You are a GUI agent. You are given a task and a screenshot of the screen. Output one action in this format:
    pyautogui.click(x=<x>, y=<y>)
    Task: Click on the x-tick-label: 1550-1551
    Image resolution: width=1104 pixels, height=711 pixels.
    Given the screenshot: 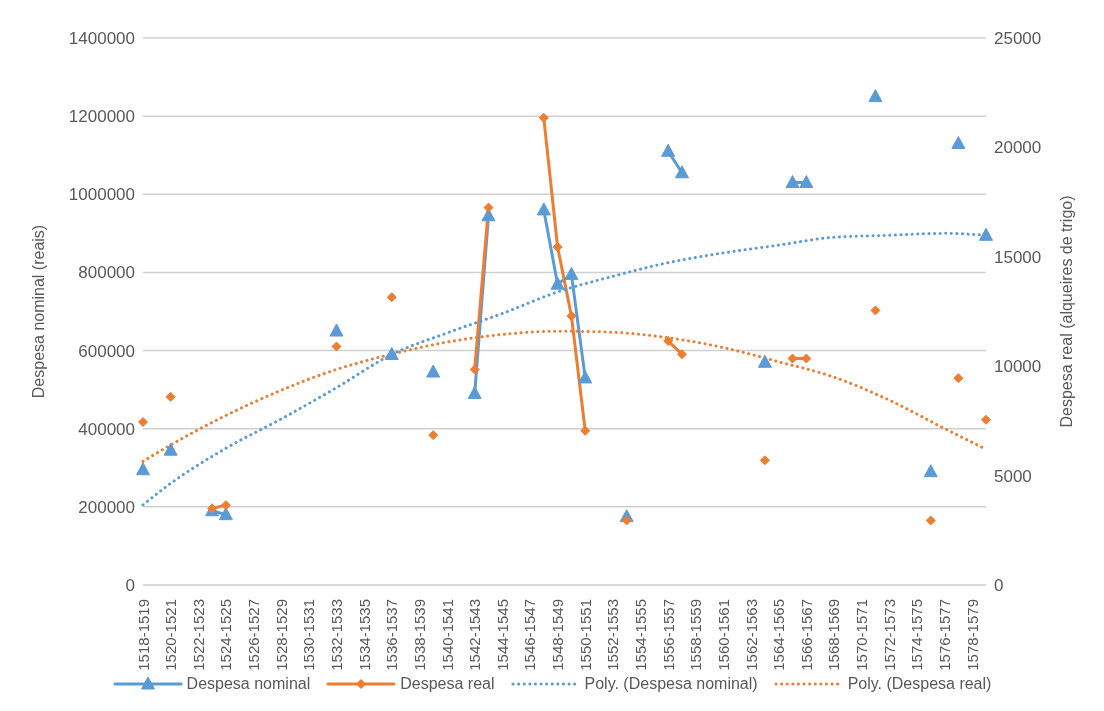 What is the action you would take?
    pyautogui.click(x=585, y=635)
    